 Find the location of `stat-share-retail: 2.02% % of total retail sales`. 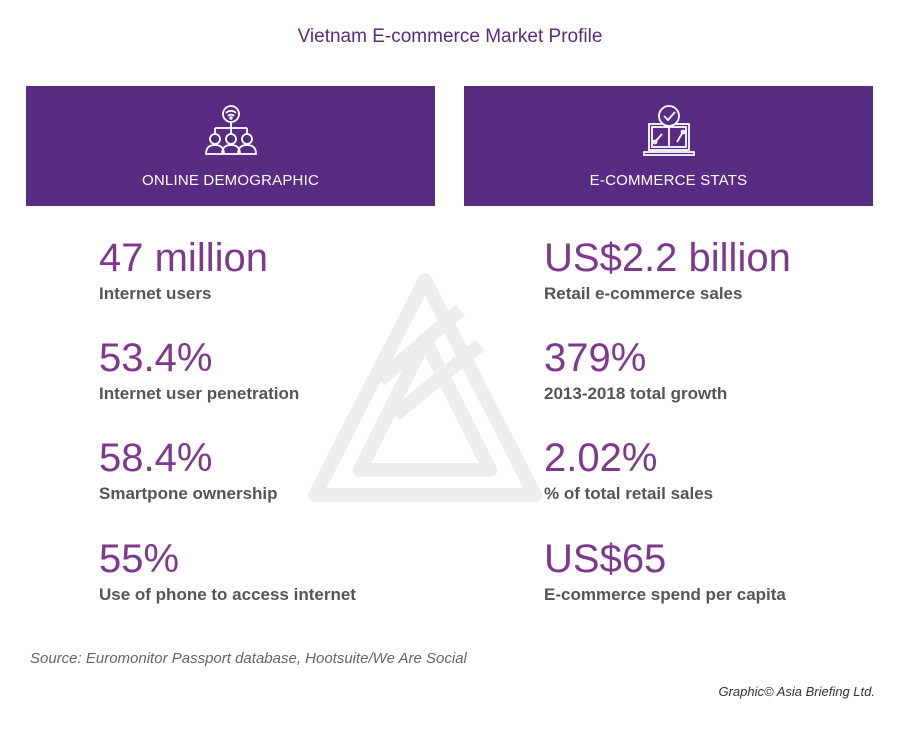

stat-share-retail: 2.02% % of total retail sales is located at coordinates (628, 470).